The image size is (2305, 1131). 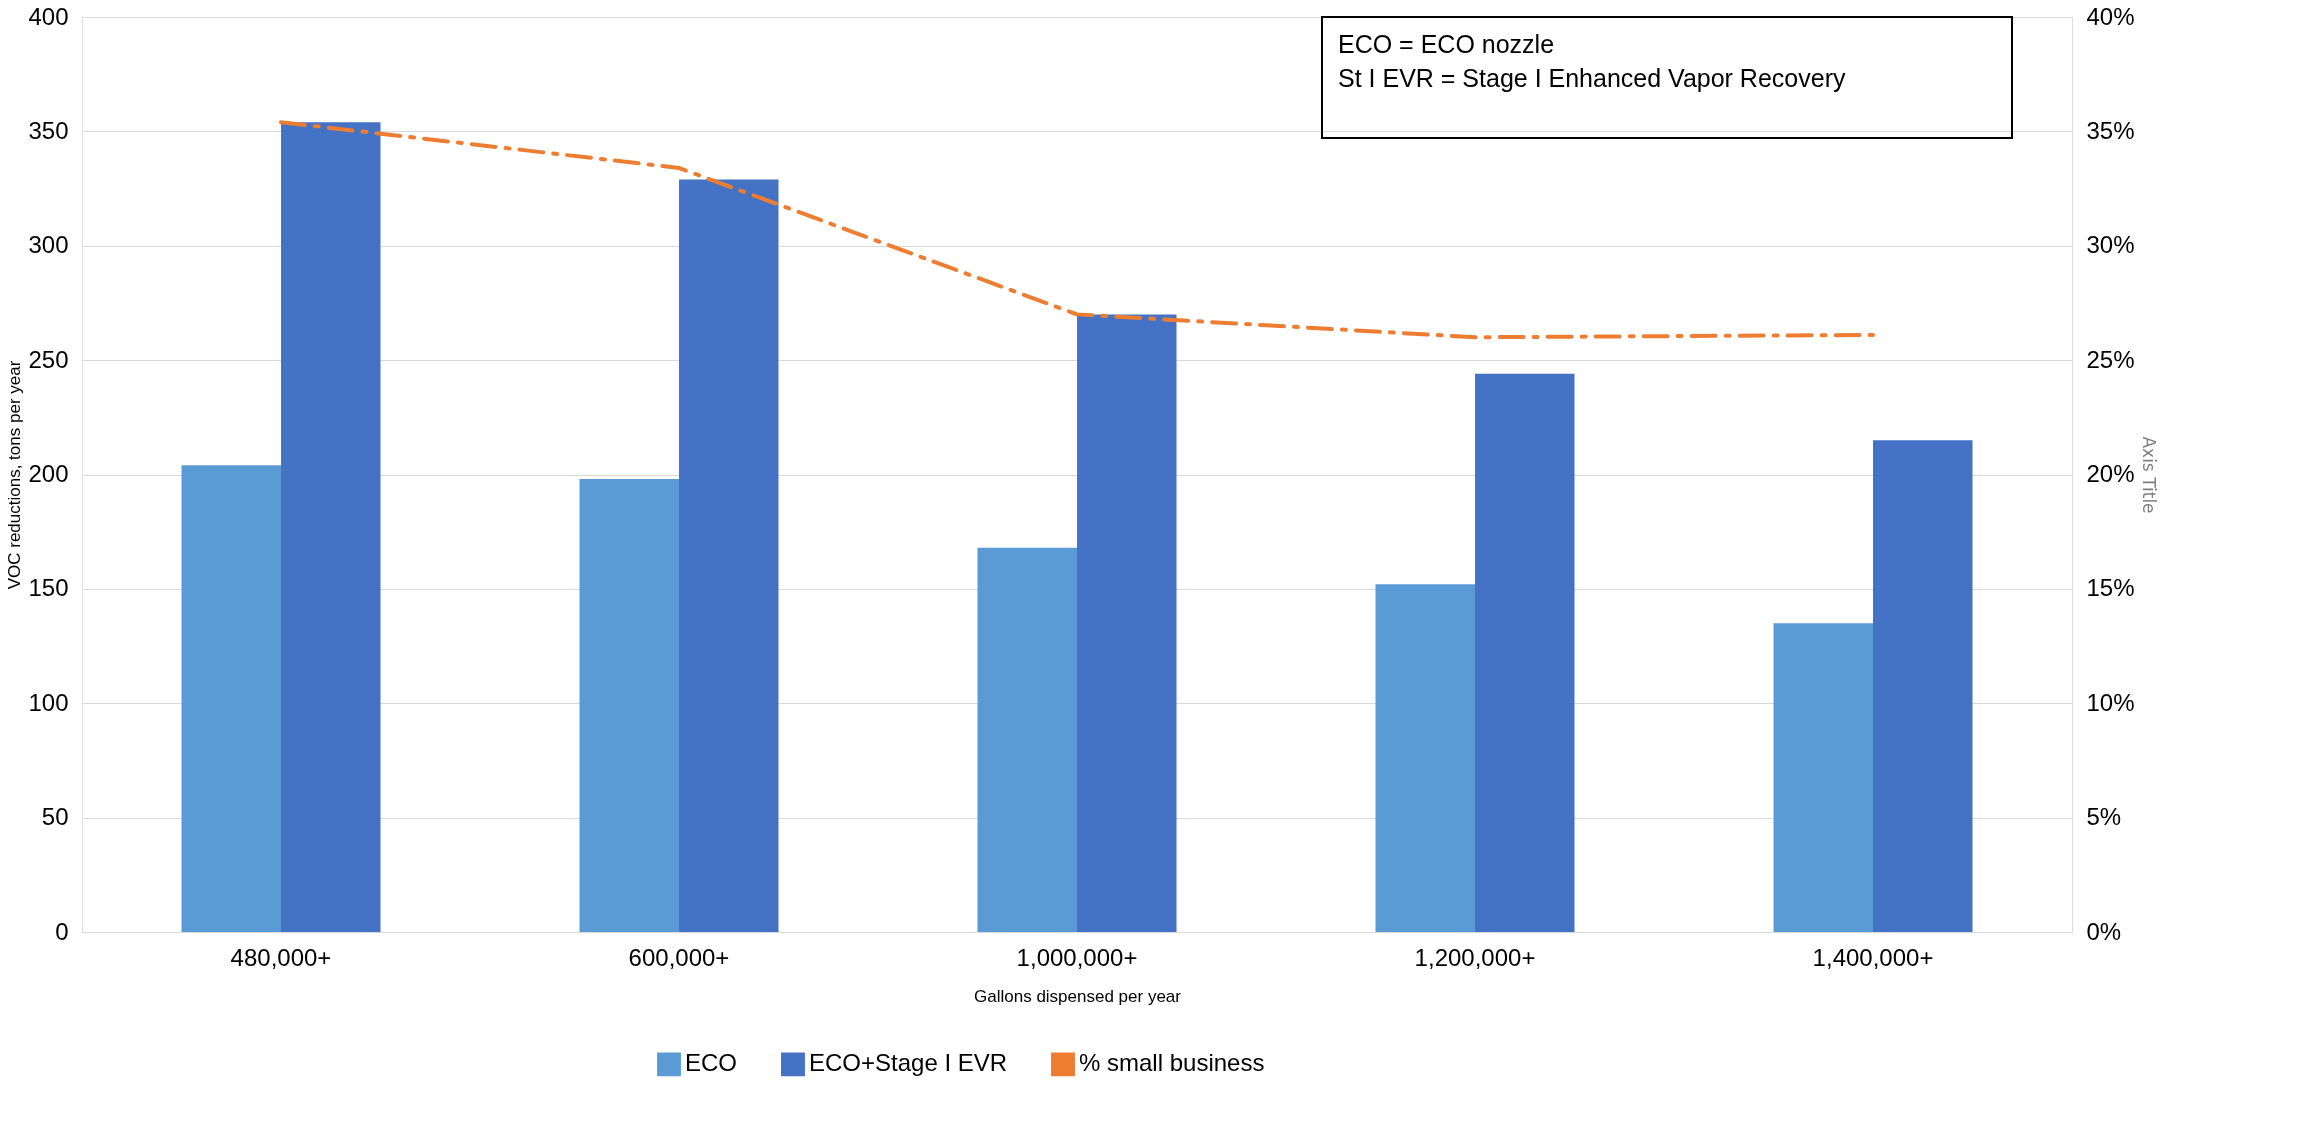 I want to click on y-tick-label: 350, so click(x=48, y=130).